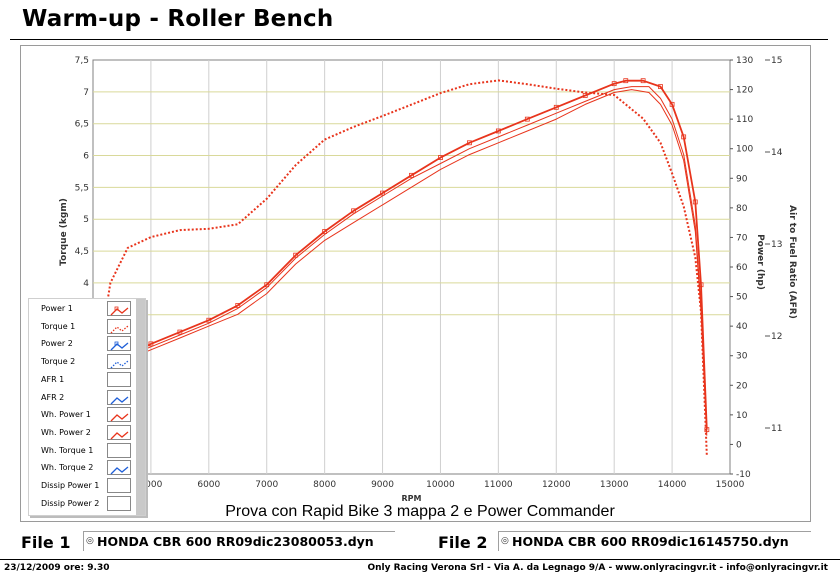 This screenshot has width=840, height=580. What do you see at coordinates (412, 498) in the screenshot?
I see `x-axis-title: RPM` at bounding box center [412, 498].